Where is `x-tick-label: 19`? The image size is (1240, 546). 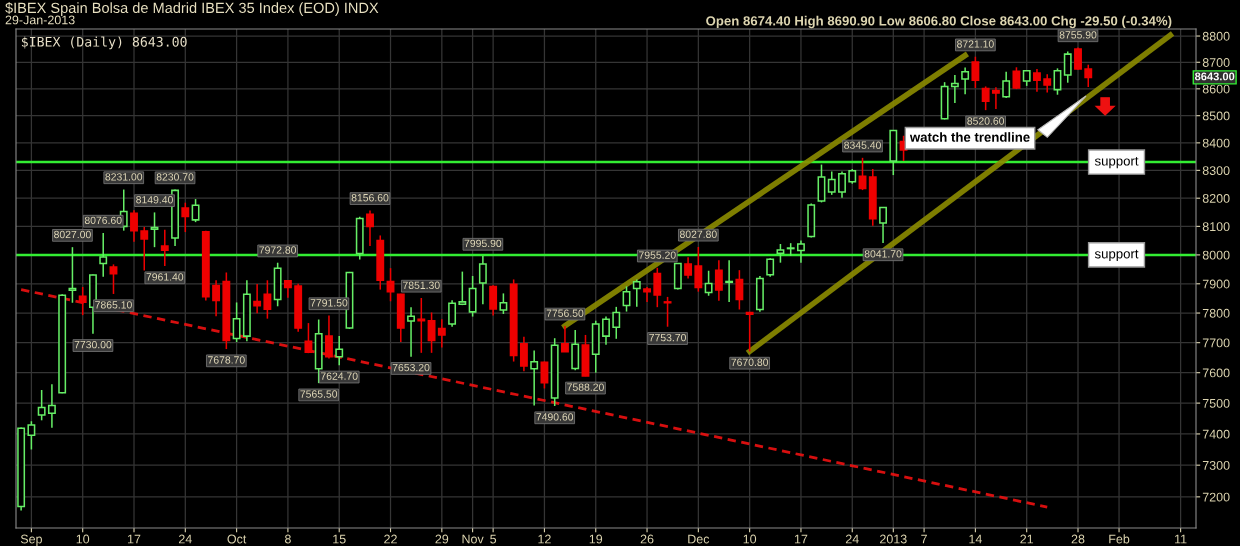 x-tick-label: 19 is located at coordinates (596, 539).